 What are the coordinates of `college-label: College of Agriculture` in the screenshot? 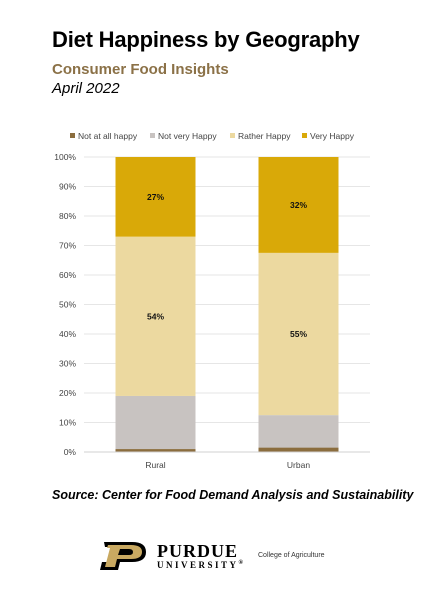 It's located at (291, 555).